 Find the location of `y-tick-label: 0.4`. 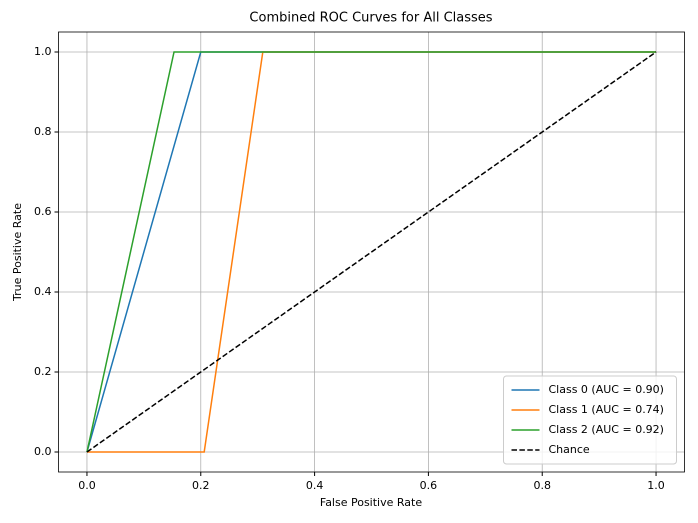

y-tick-label: 0.4 is located at coordinates (43, 291).